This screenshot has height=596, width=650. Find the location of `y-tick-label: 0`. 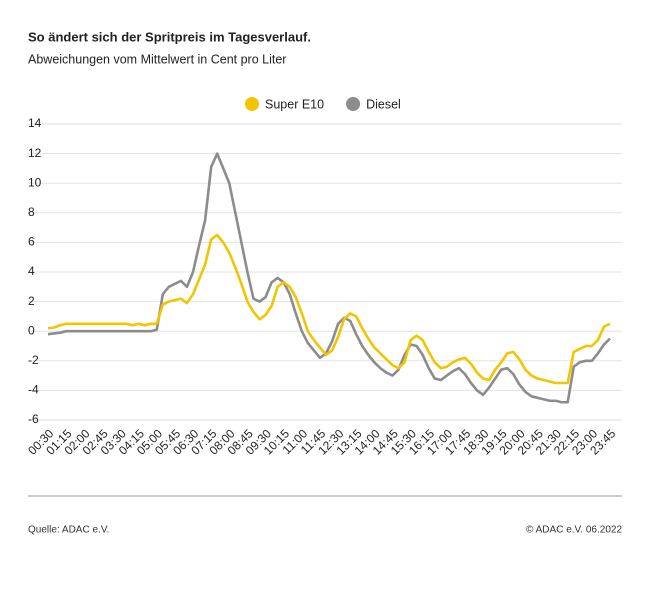

y-tick-label: 0 is located at coordinates (31, 330).